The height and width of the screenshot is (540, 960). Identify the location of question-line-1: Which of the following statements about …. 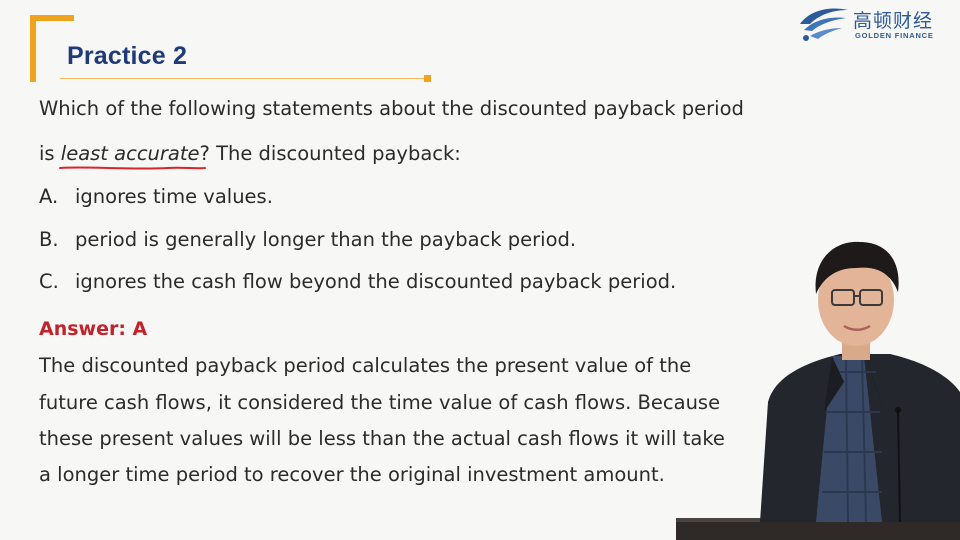
(391, 108).